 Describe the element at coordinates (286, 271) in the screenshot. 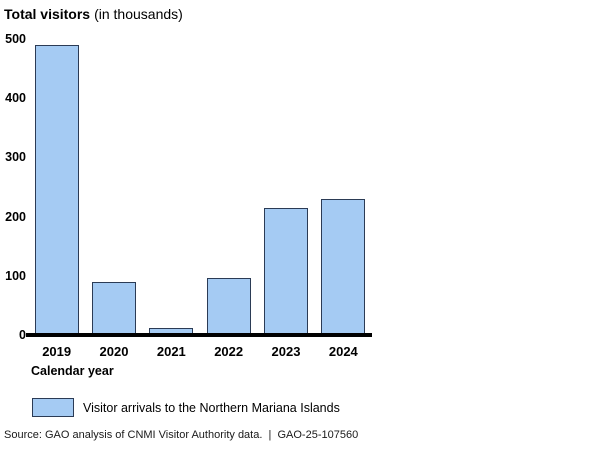

I see `bar-2023` at that location.